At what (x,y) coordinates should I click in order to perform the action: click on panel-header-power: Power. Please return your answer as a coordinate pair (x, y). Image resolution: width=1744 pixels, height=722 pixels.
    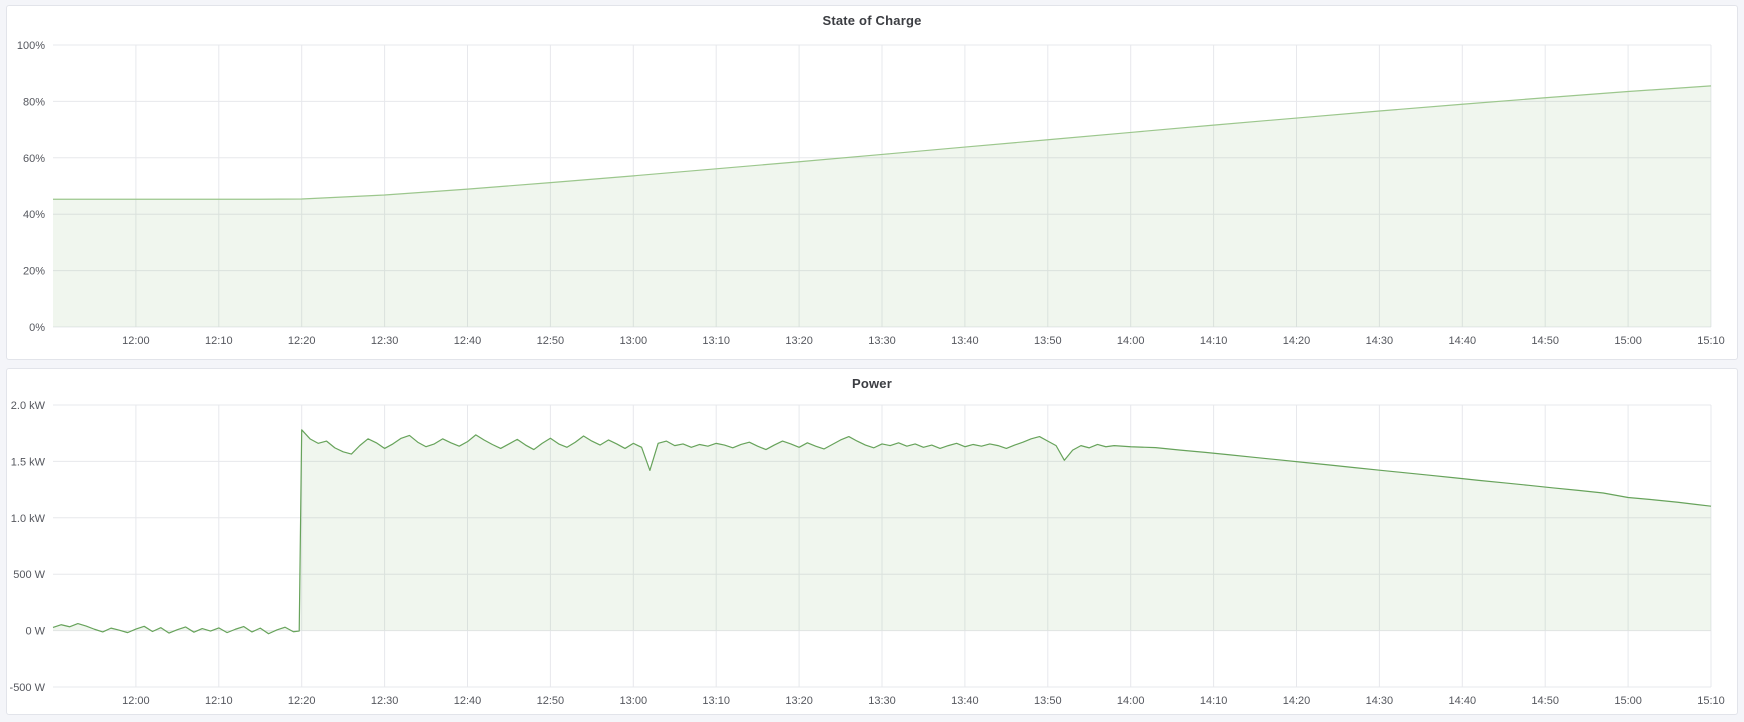
    Looking at the image, I should click on (872, 383).